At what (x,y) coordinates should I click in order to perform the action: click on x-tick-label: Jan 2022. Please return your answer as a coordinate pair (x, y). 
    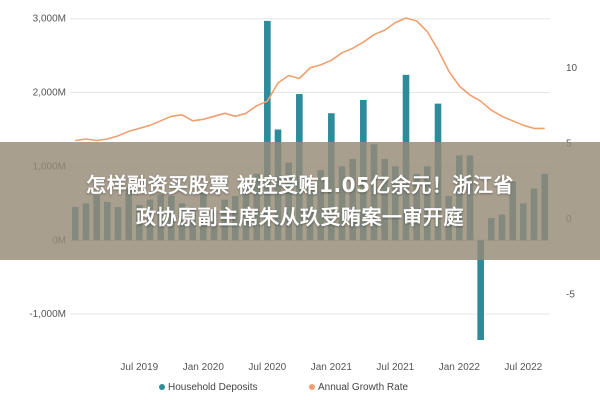
    Looking at the image, I should click on (460, 367).